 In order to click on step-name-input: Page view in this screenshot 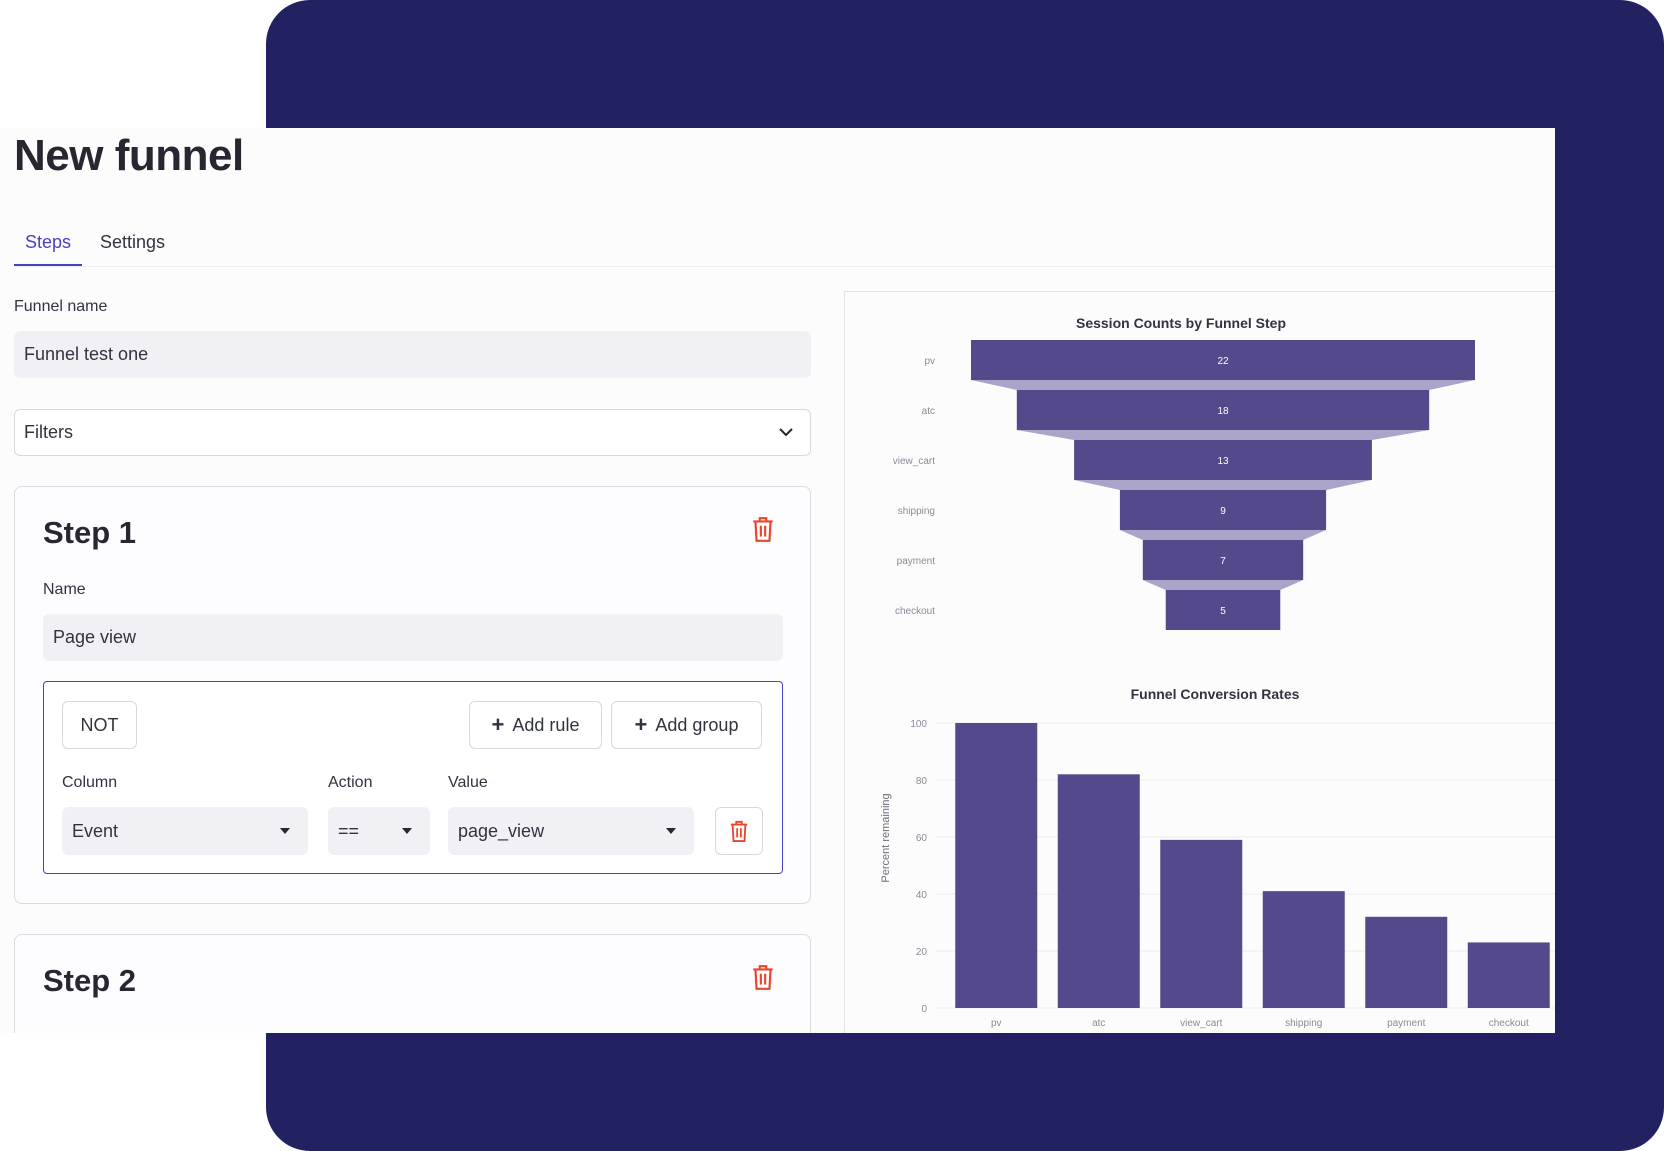, I will do `click(413, 637)`.